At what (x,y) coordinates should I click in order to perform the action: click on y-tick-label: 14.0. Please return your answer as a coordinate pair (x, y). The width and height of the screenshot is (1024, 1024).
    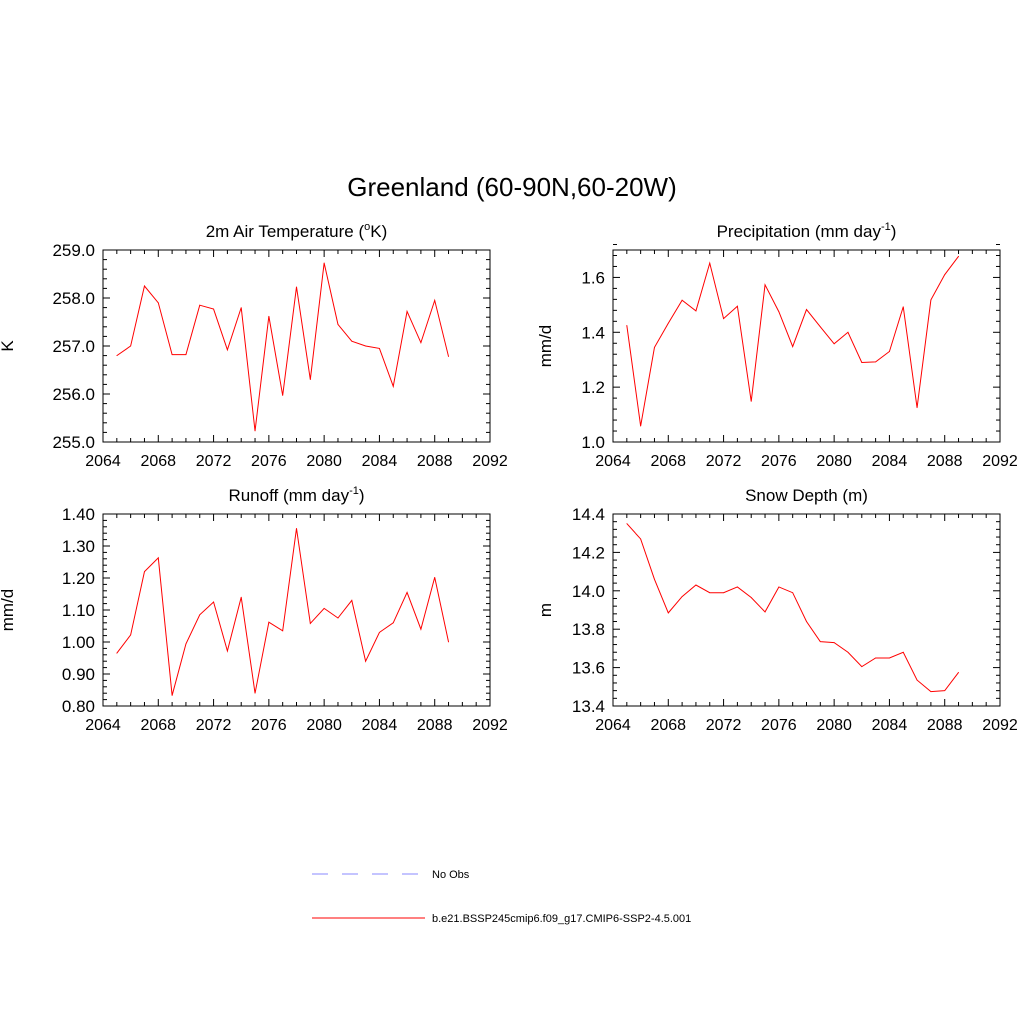
    Looking at the image, I should click on (588, 591).